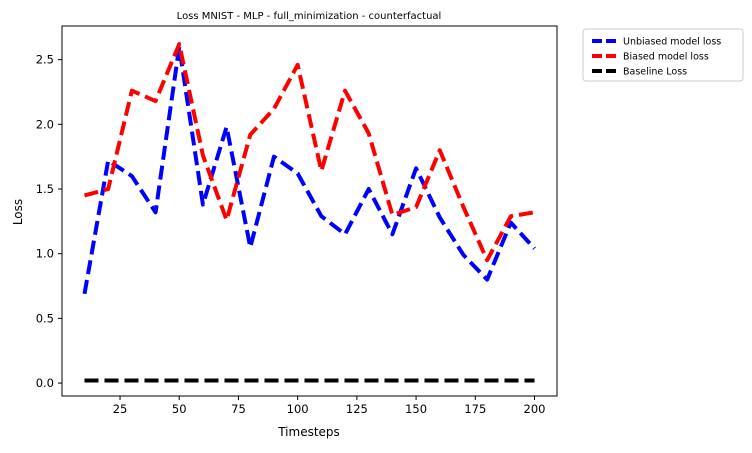 The height and width of the screenshot is (453, 752). What do you see at coordinates (298, 409) in the screenshot?
I see `x-tick-label: 100` at bounding box center [298, 409].